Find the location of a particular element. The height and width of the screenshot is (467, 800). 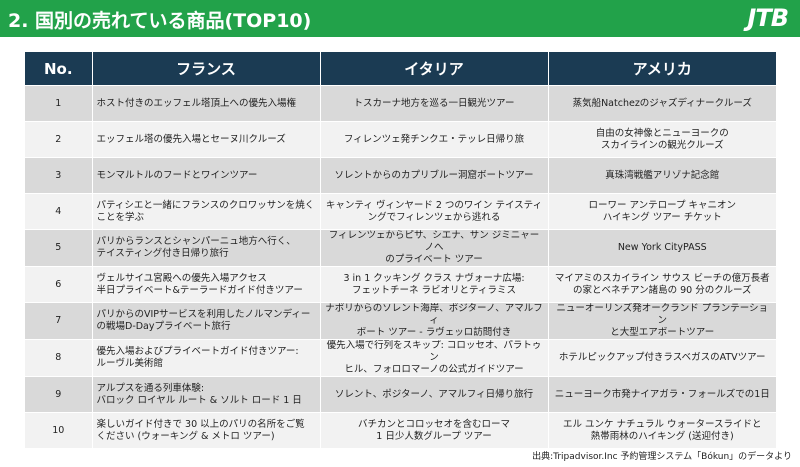

cell-italy: ソレント、ポジターノ、アマルフィ日帰り旅行 is located at coordinates (433, 394).